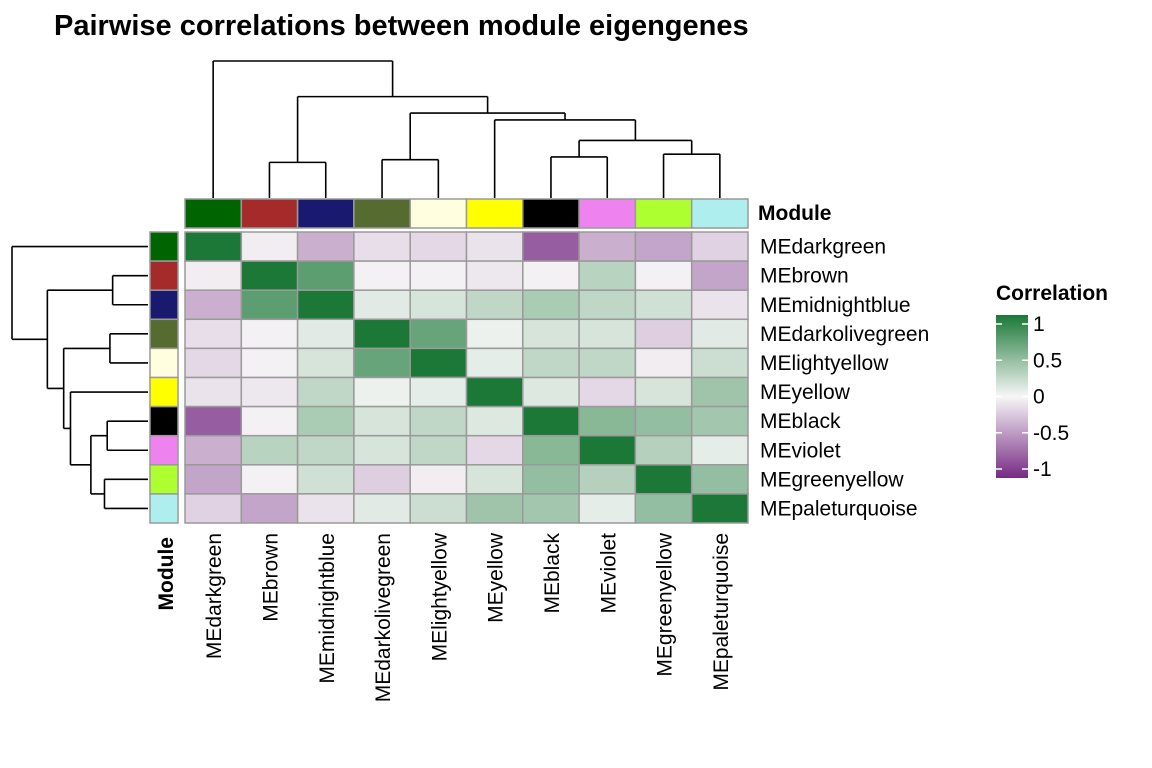 The height and width of the screenshot is (768, 1152). Describe the element at coordinates (496, 577) in the screenshot. I see `column-label: MEyellow` at that location.